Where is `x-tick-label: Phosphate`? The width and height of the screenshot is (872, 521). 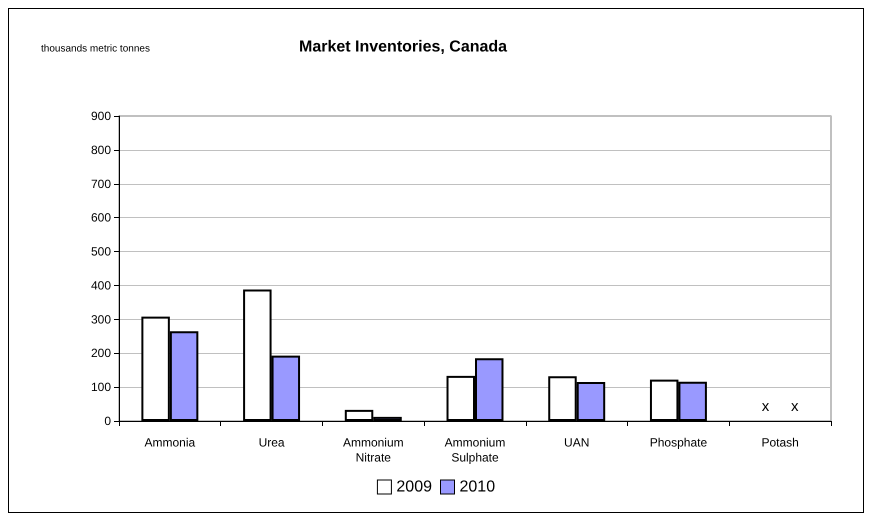
x-tick-label: Phosphate is located at coordinates (679, 443).